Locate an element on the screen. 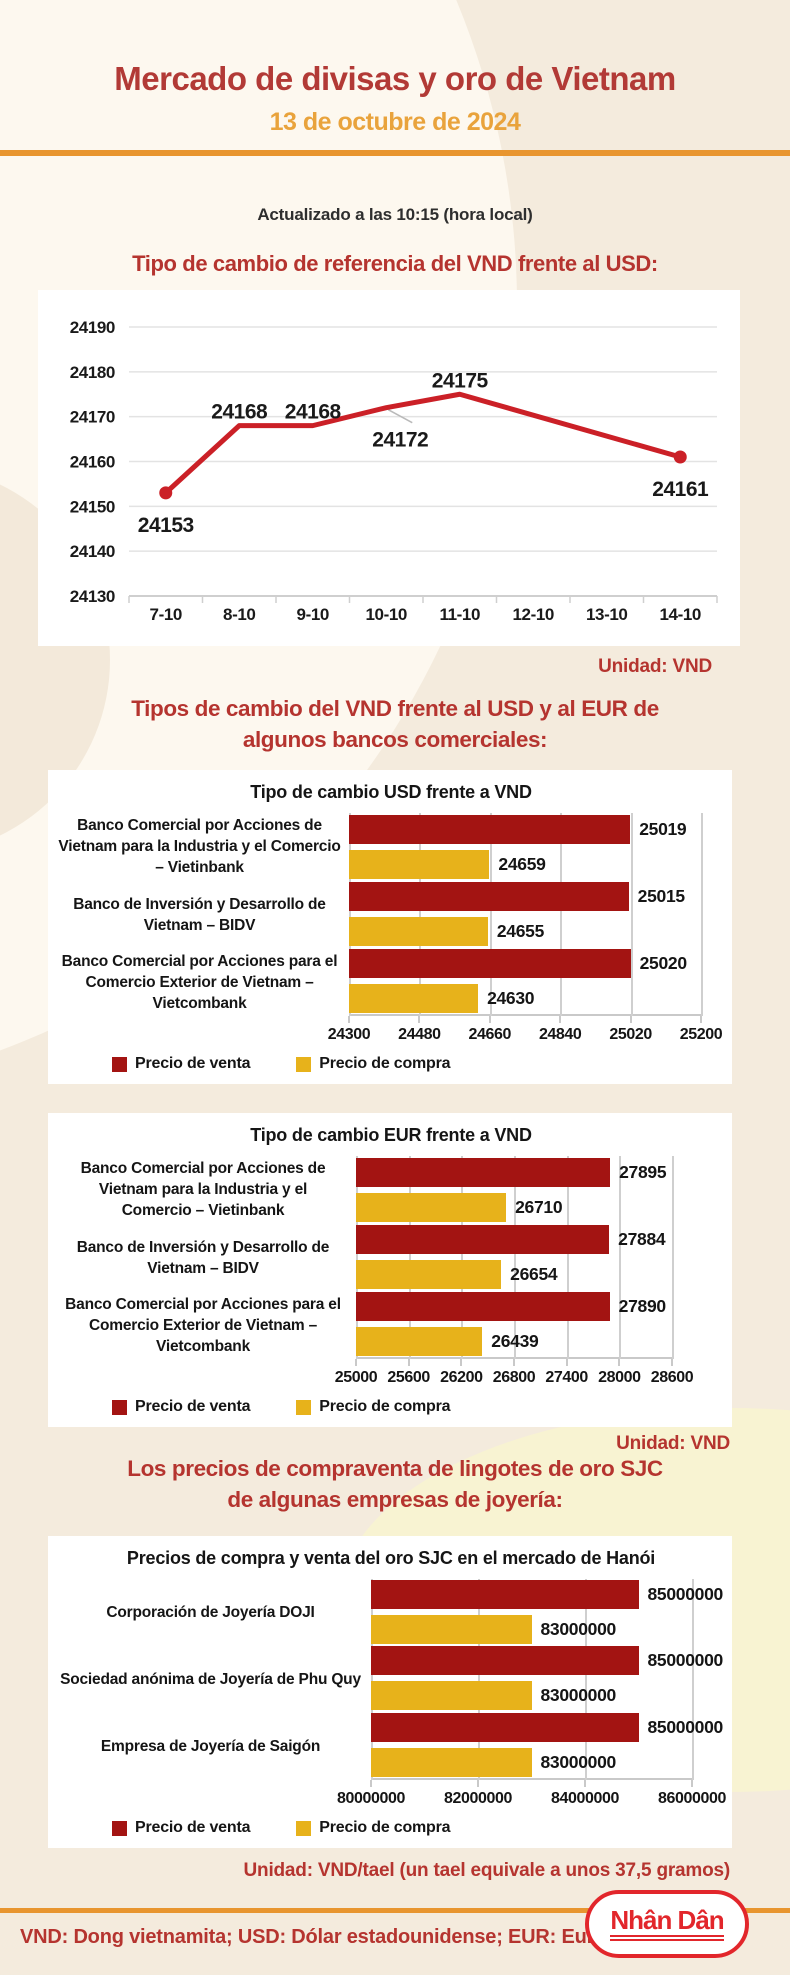  bar-row: 26439 is located at coordinates (514, 1341).